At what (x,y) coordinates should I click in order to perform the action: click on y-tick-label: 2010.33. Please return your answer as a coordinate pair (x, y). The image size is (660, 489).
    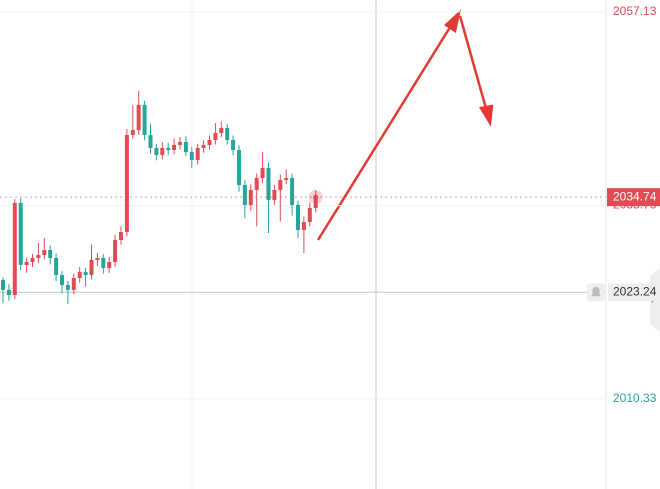
    Looking at the image, I should click on (635, 398).